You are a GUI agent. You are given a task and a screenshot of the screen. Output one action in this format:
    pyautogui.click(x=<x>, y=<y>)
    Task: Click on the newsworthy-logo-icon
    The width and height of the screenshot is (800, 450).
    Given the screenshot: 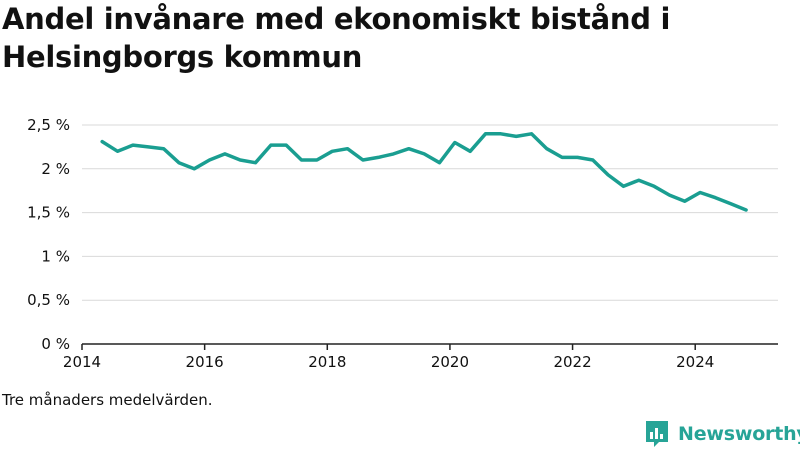 What is the action you would take?
    pyautogui.click(x=657, y=434)
    